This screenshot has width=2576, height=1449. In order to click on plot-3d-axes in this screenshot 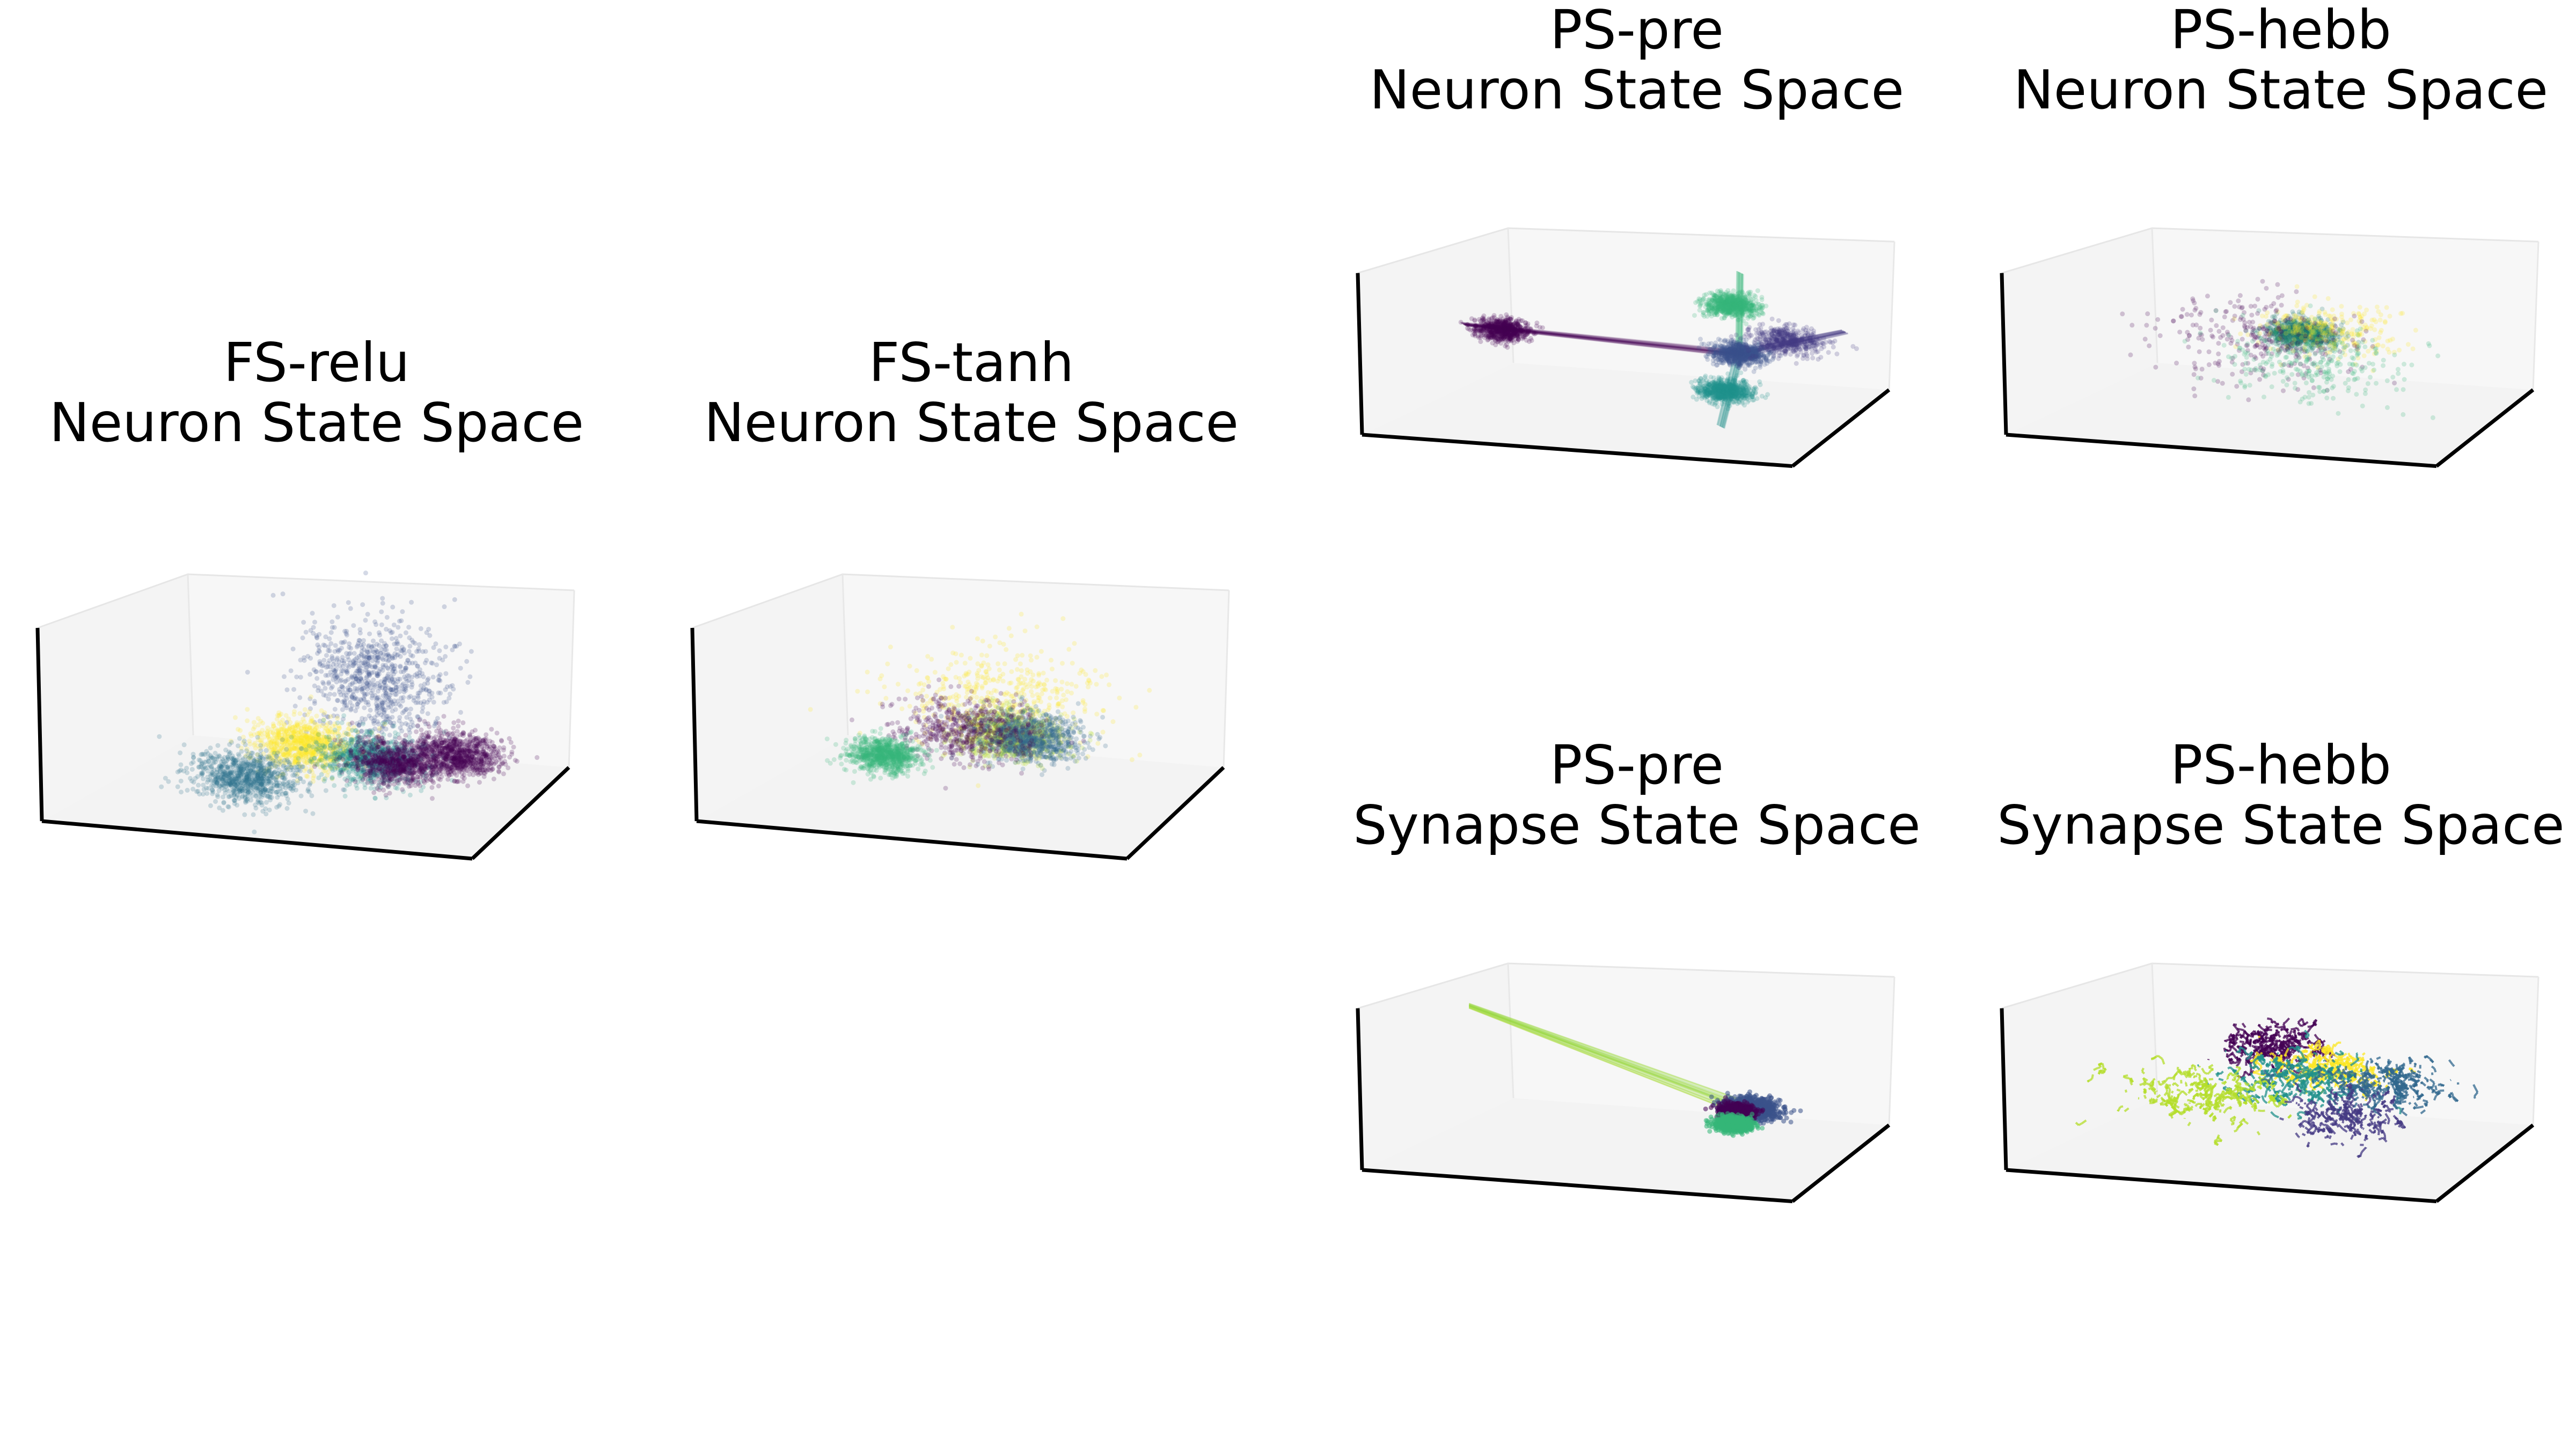, I will do `click(305, 715)`.